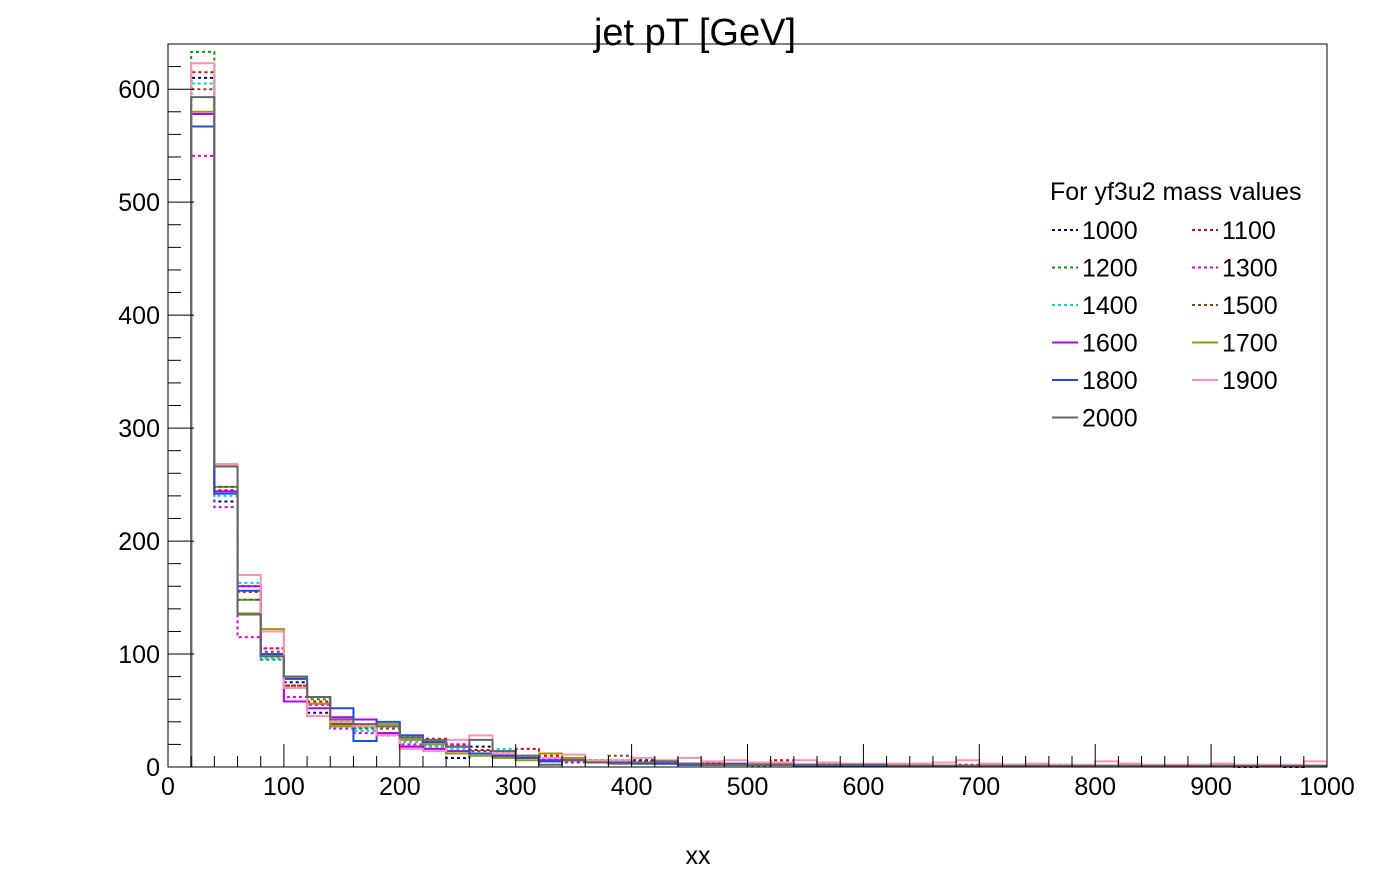  I want to click on legend-label: 1500, so click(1250, 306).